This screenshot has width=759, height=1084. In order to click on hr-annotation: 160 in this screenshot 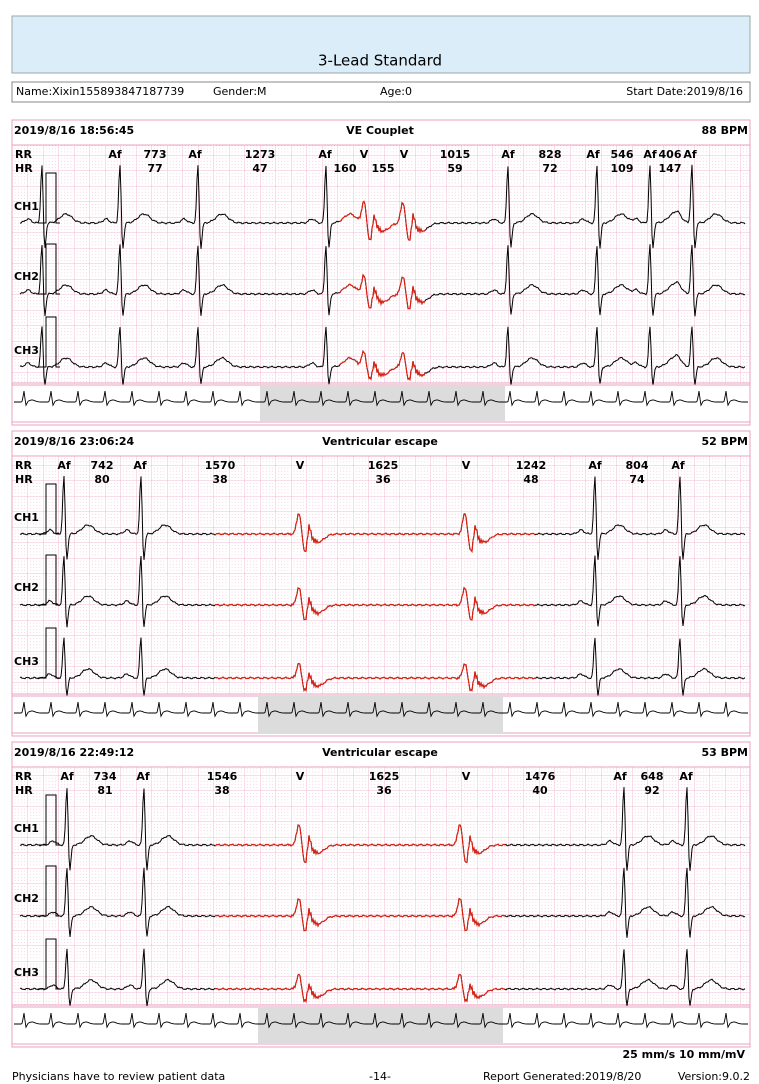, I will do `click(345, 168)`.